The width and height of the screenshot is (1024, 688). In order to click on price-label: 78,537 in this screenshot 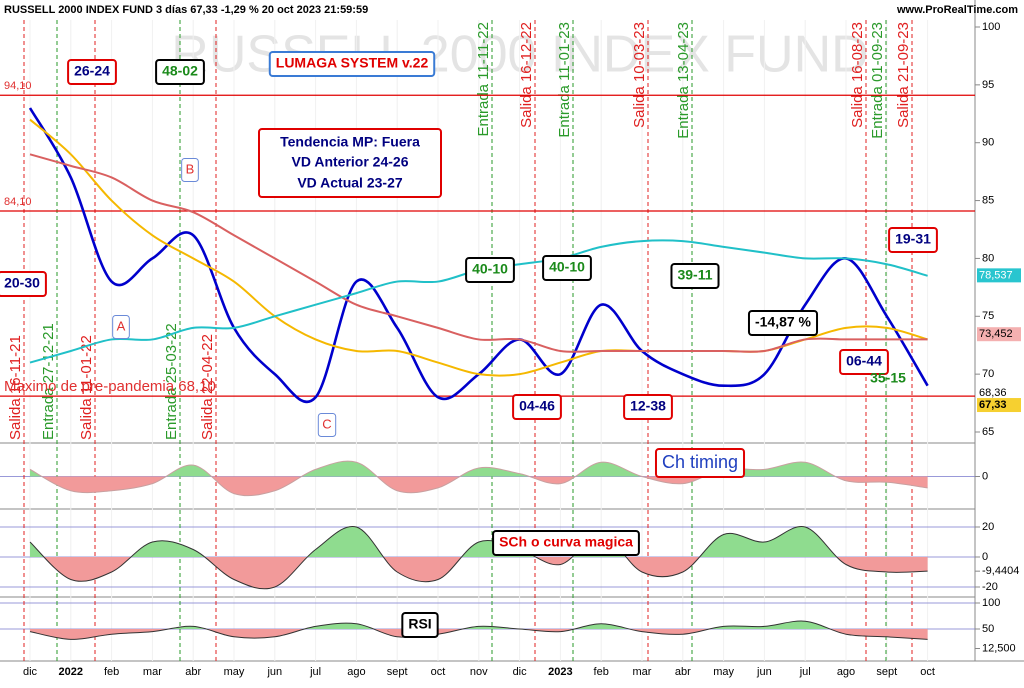, I will do `click(996, 275)`.